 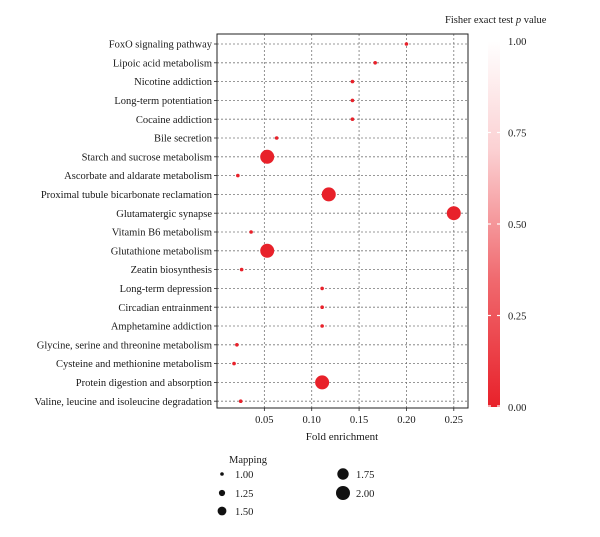 I want to click on x-axis-ticks: 0.05 0.10 0.15 0.20 0.25, so click(x=359, y=417).